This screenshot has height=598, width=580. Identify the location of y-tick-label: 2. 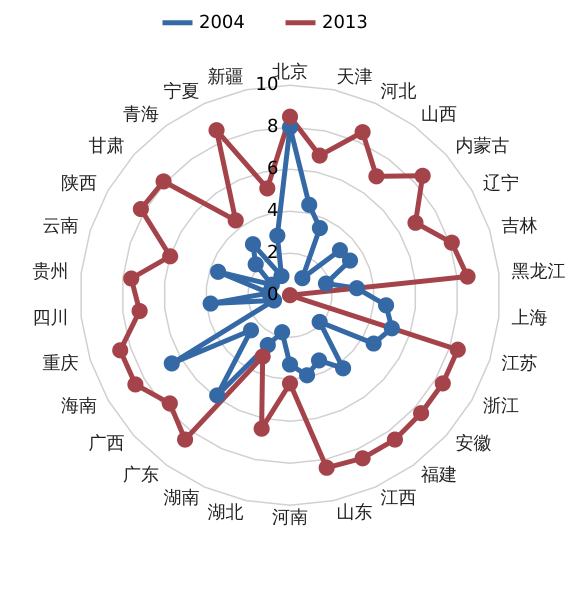
(272, 253).